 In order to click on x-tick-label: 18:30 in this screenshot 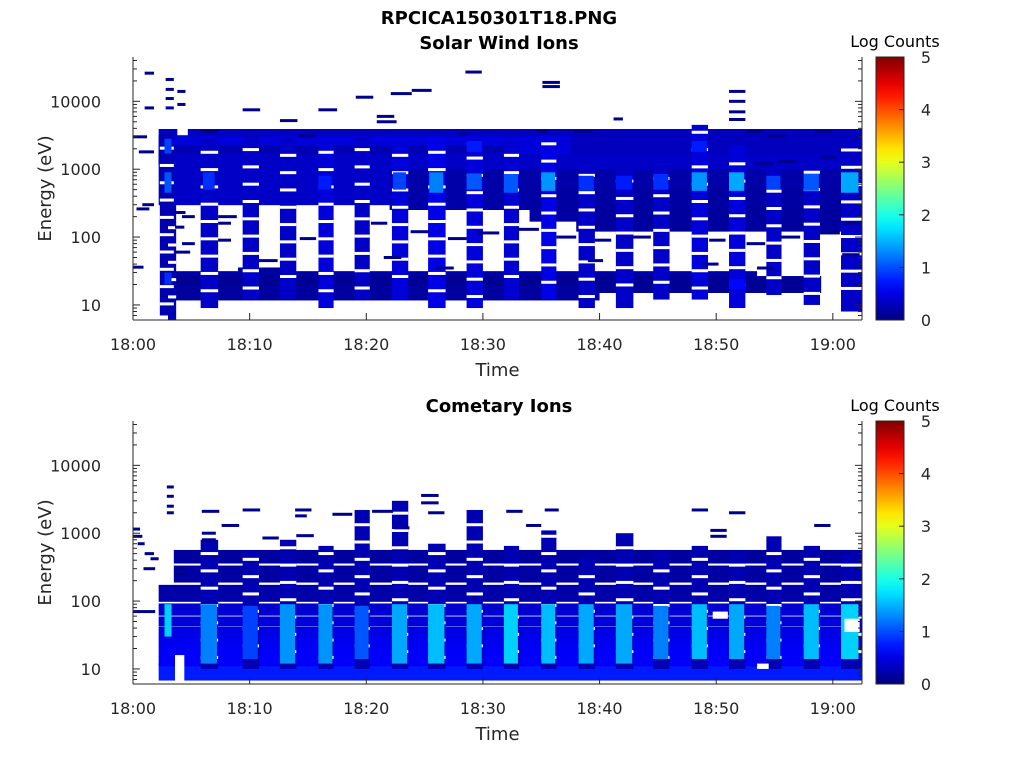, I will do `click(483, 708)`.